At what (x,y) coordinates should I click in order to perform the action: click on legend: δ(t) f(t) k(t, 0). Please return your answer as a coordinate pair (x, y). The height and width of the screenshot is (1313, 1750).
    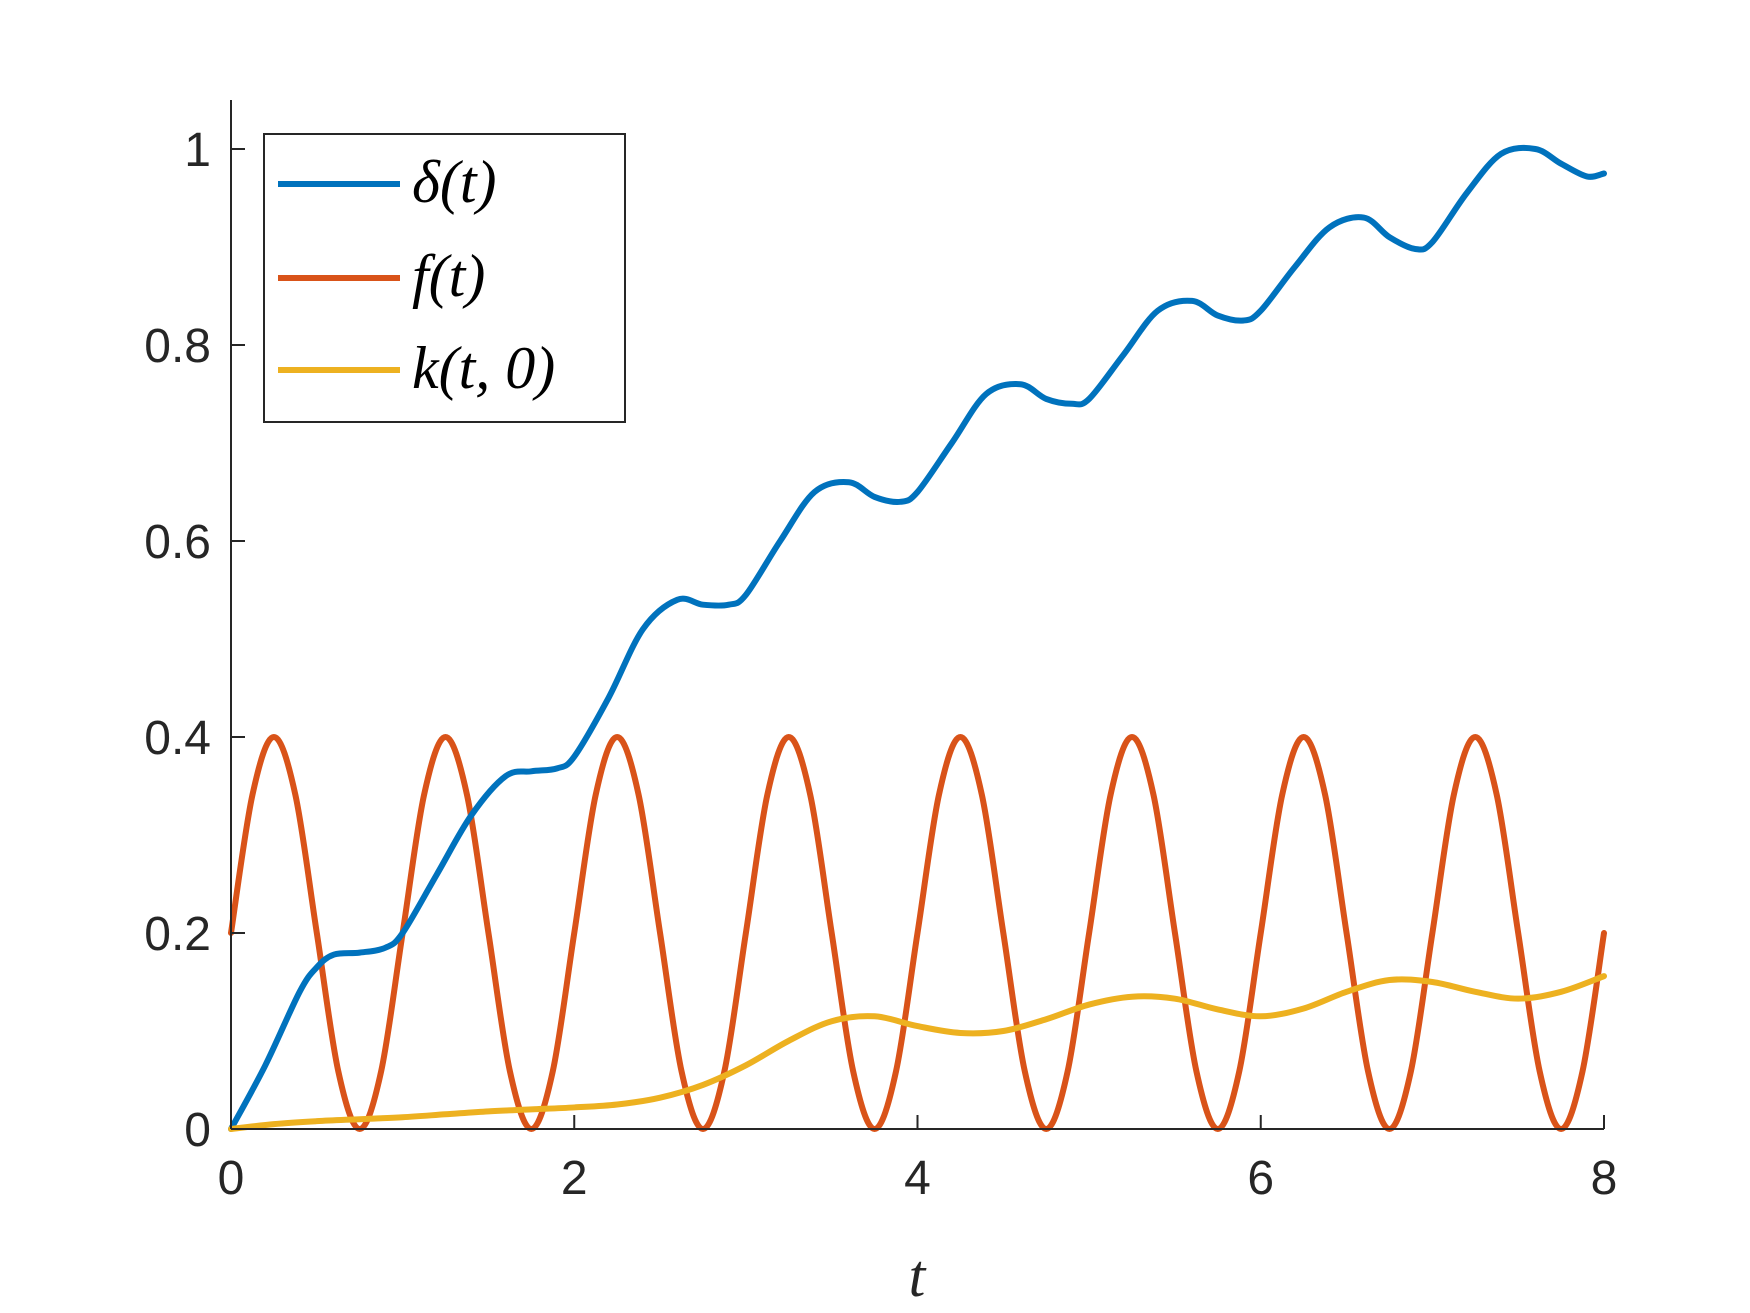
    Looking at the image, I should click on (444, 278).